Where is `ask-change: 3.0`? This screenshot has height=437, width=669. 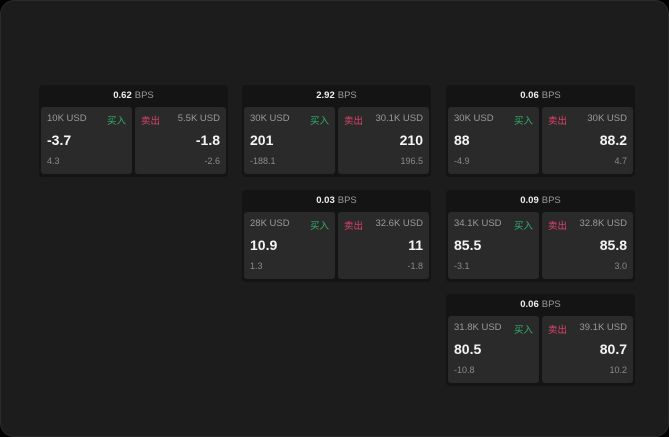
ask-change: 3.0 is located at coordinates (620, 266).